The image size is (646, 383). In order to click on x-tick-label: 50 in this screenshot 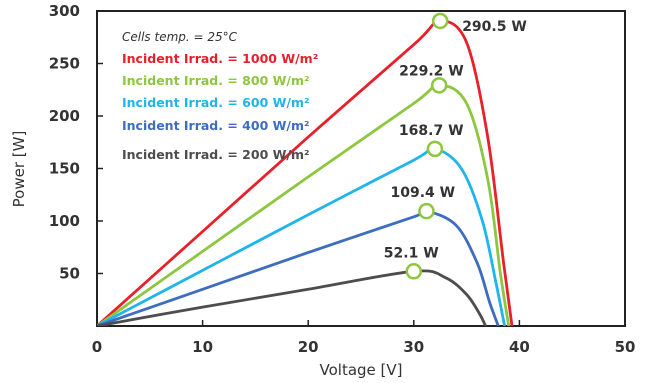, I will do `click(625, 347)`.